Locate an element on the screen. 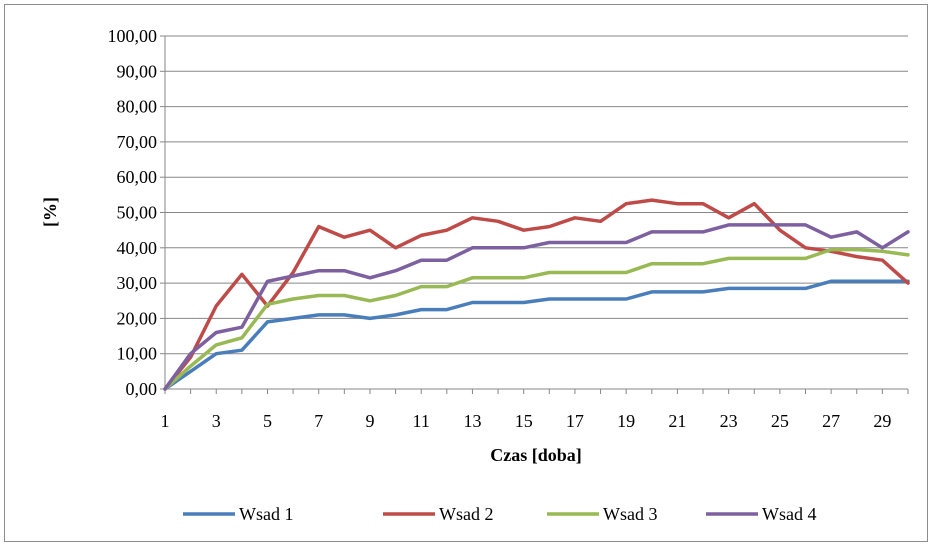 The width and height of the screenshot is (935, 548). x-tick-label: 21 is located at coordinates (677, 421).